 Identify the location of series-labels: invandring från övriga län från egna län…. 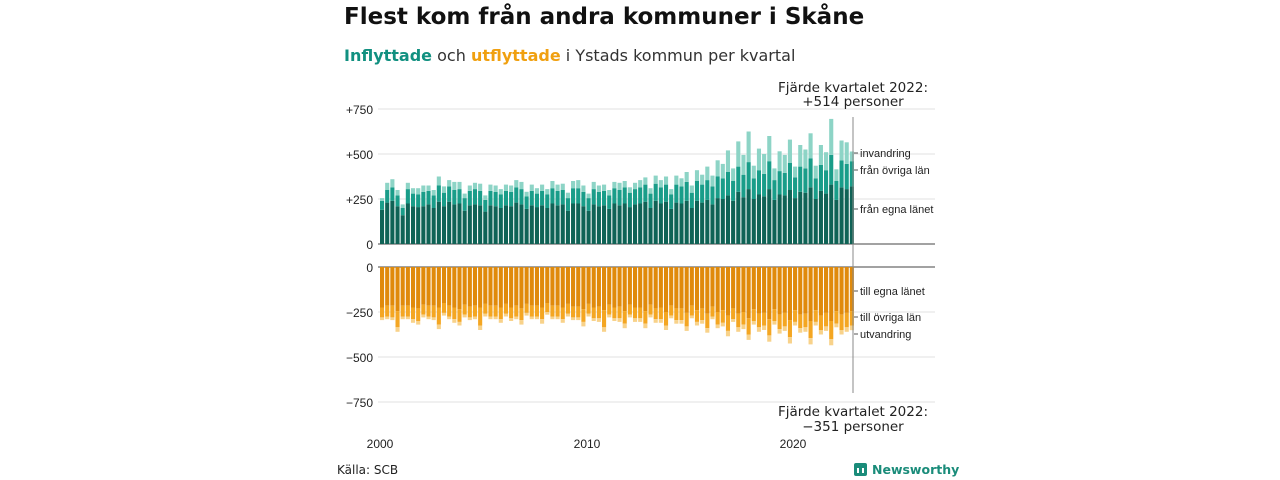
(893, 244).